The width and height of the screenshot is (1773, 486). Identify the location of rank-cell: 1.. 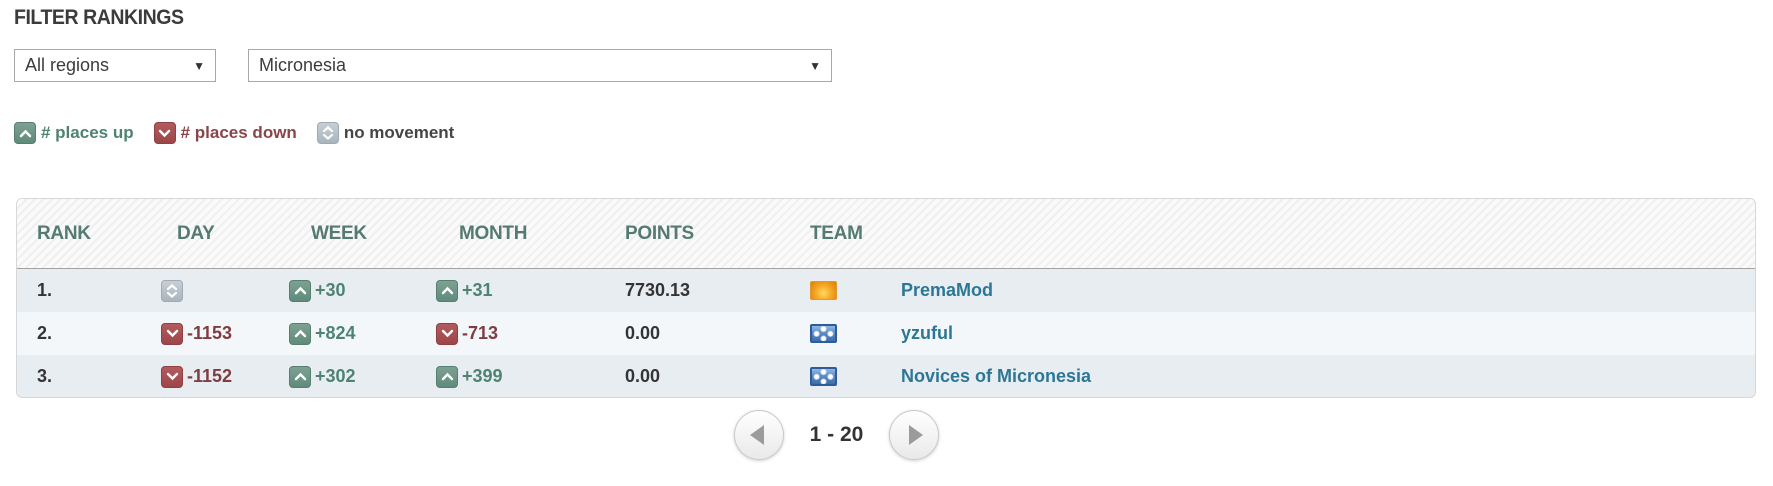
(45, 290).